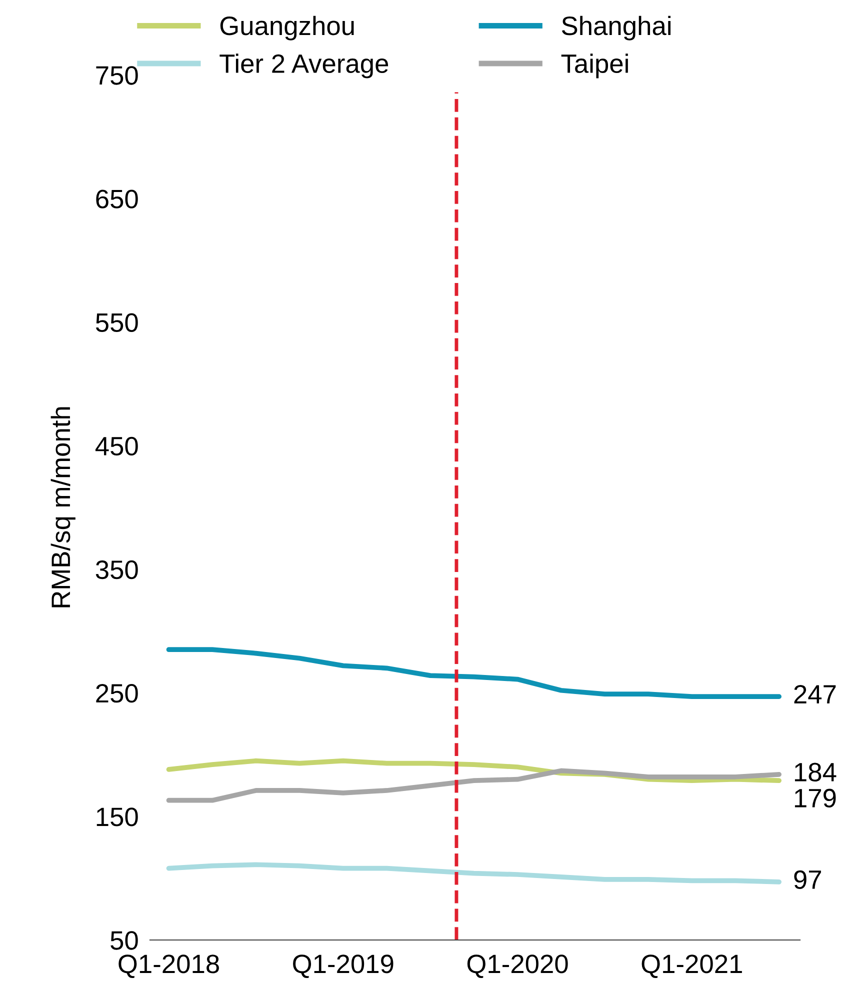 The image size is (846, 995). I want to click on y-tick-label: 450, so click(116, 446).